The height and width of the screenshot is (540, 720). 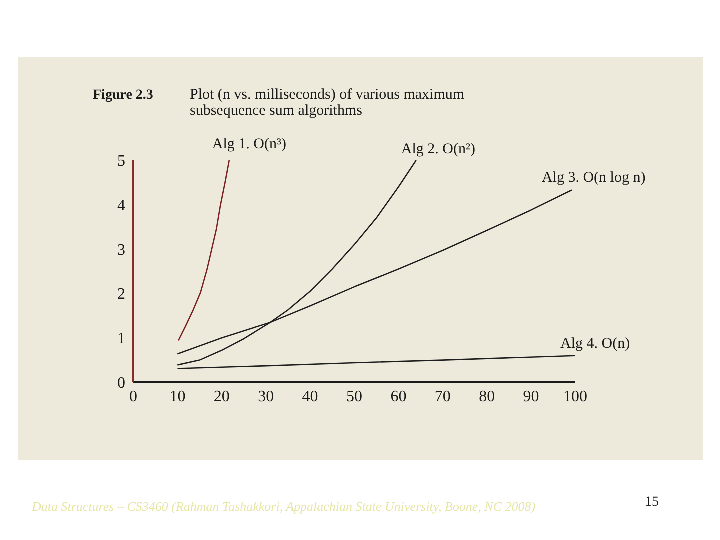 I want to click on text: 15, so click(x=652, y=503).